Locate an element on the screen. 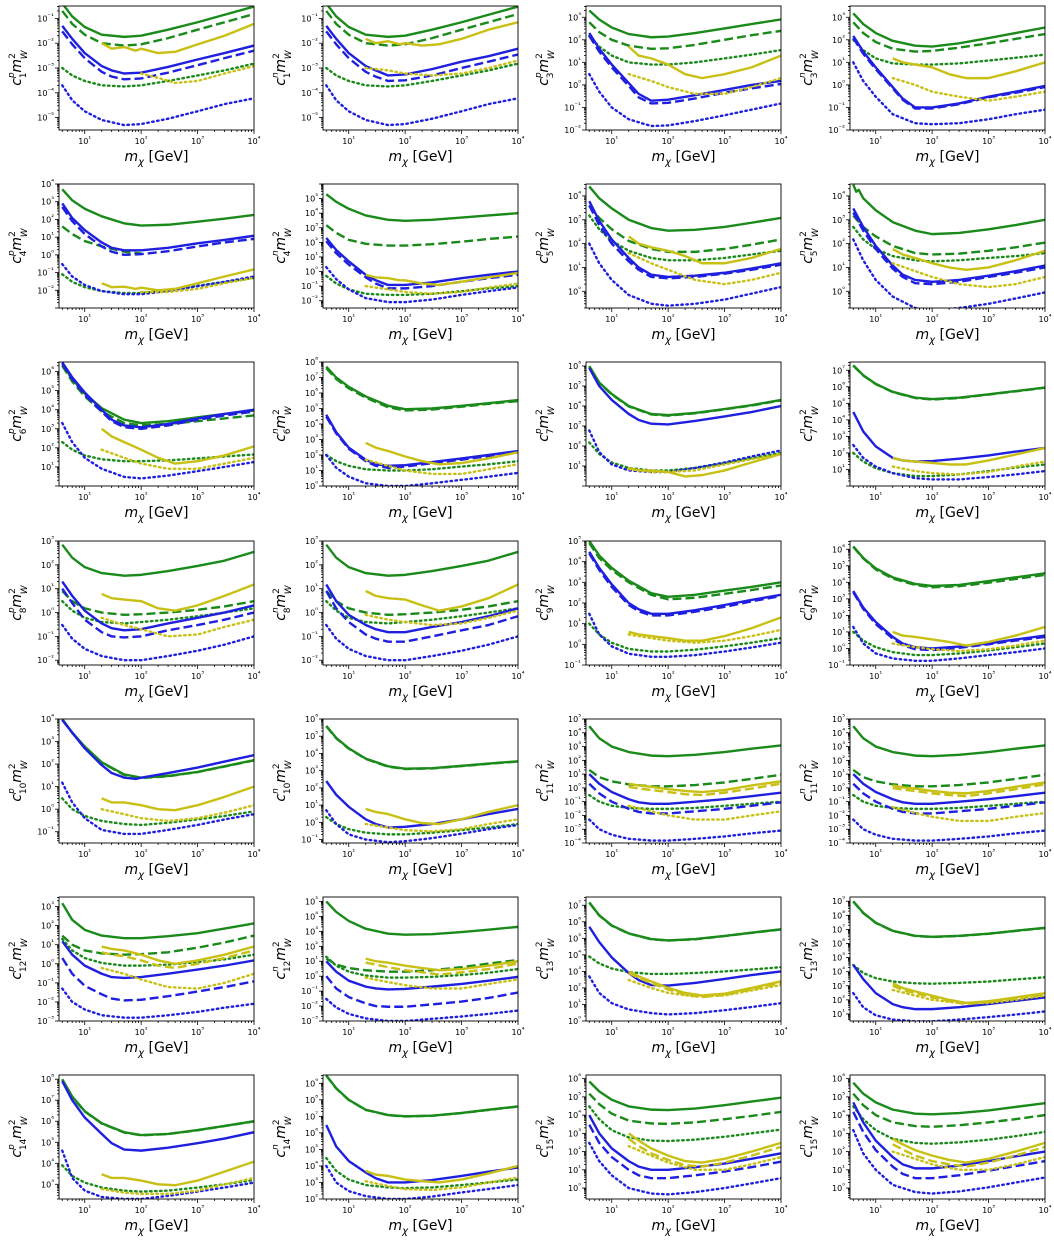  series-blue-solid is located at coordinates (684, 789).